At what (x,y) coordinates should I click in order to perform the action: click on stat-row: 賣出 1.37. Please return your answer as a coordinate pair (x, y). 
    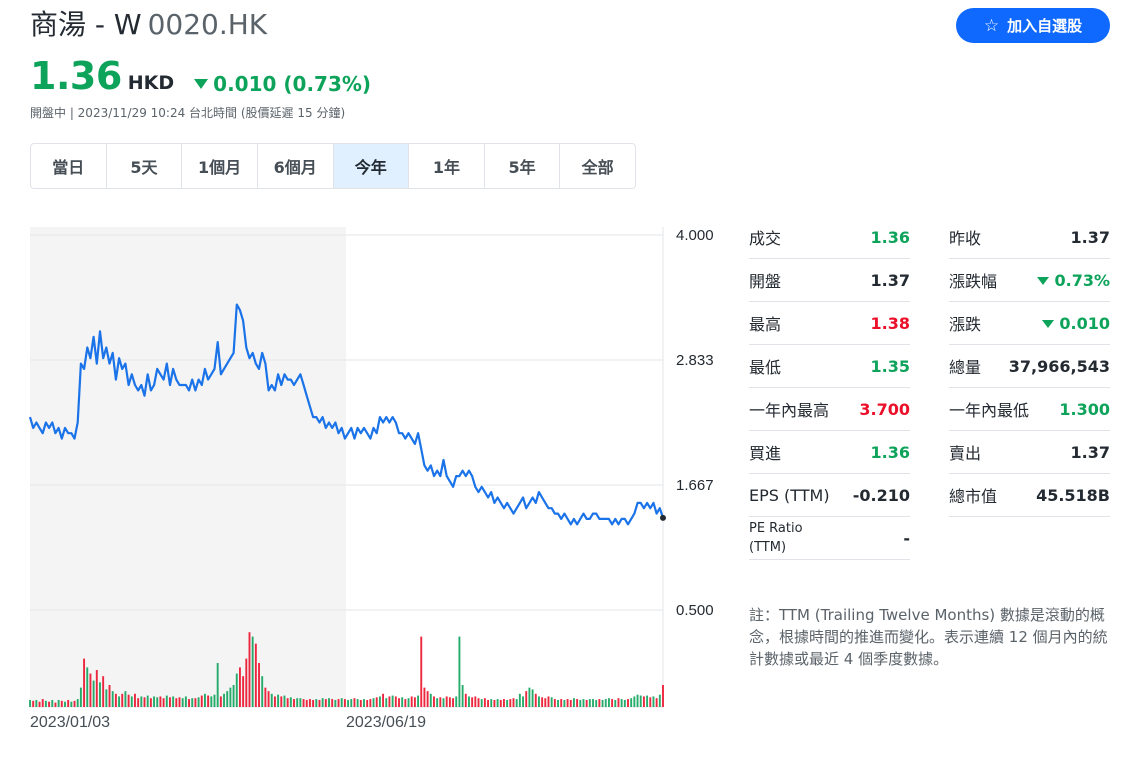
    Looking at the image, I should click on (1029, 452).